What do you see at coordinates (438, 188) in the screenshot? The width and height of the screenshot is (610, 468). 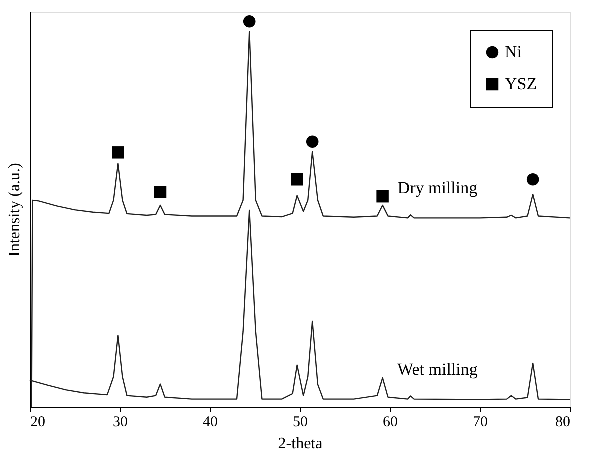 I see `annotation: Dry milling` at bounding box center [438, 188].